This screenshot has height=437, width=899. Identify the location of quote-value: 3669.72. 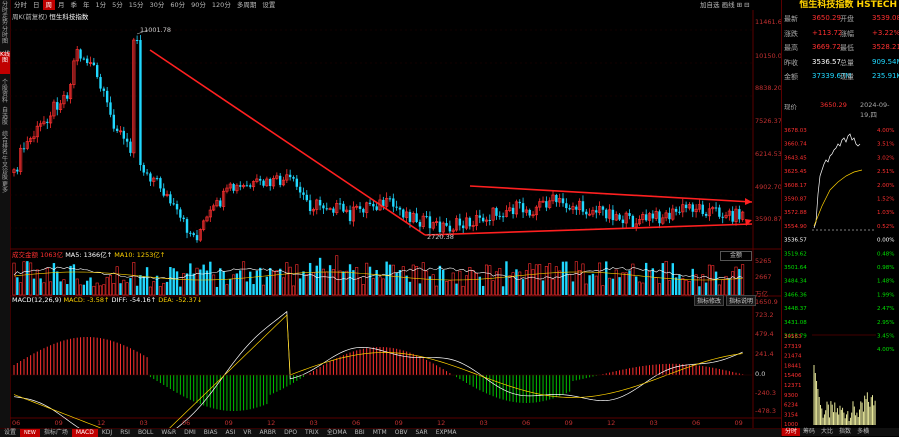
(826, 47).